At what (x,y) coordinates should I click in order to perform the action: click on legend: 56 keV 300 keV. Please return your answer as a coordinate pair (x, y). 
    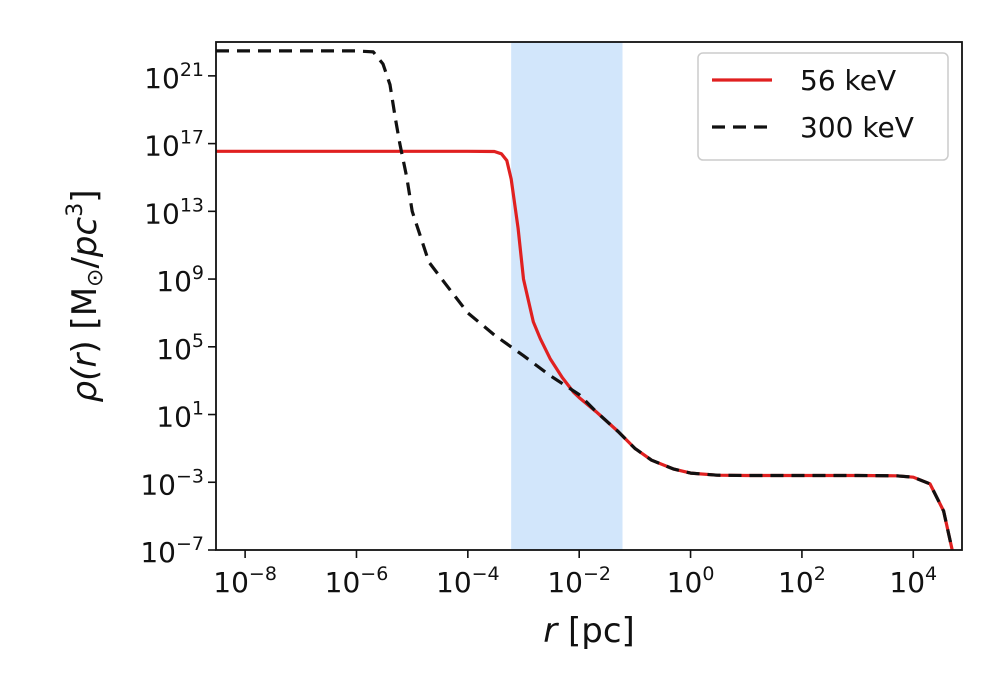
    Looking at the image, I should click on (823, 106).